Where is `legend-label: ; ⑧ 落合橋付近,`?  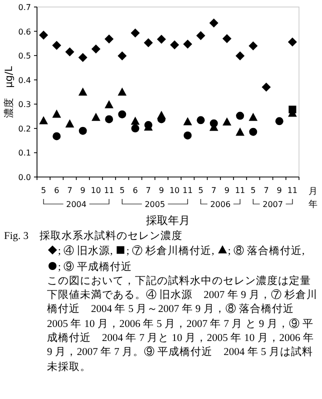
legend-label: ; ⑧ 落合橋付近, is located at coordinates (266, 252).